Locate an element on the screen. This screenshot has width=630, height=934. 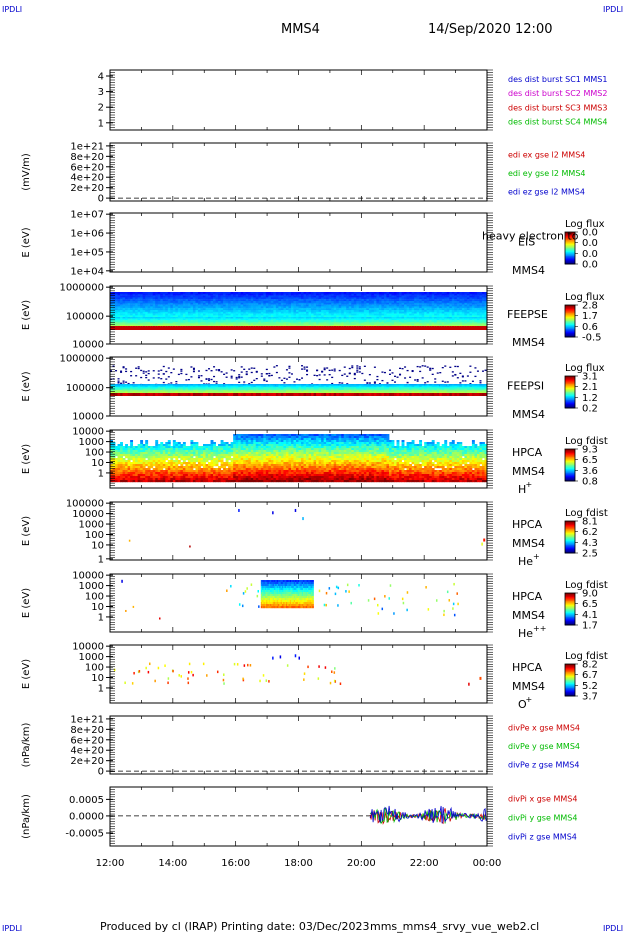
colorbar-label: 2.8 is located at coordinates (590, 306).